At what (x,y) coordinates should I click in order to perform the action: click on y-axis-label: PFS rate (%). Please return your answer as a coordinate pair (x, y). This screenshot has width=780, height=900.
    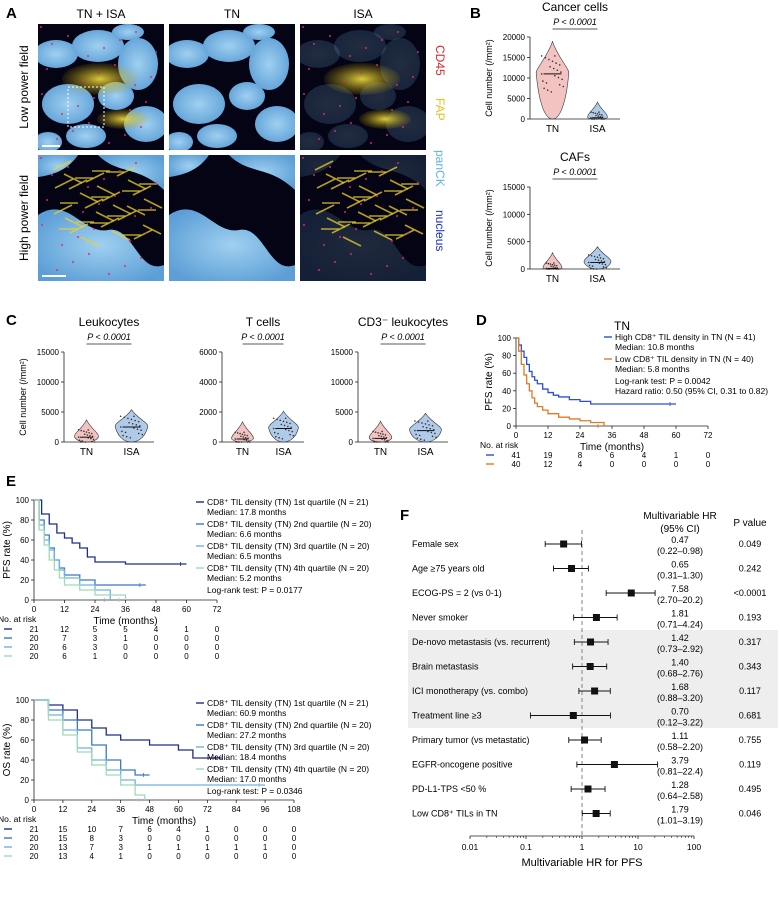
    Looking at the image, I should click on (7, 550).